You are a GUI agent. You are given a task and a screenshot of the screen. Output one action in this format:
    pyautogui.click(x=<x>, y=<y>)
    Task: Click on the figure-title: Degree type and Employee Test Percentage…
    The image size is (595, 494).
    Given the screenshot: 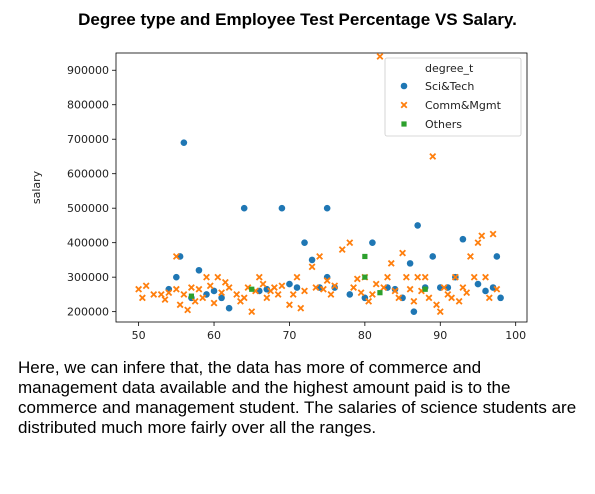 What is the action you would take?
    pyautogui.click(x=297, y=19)
    